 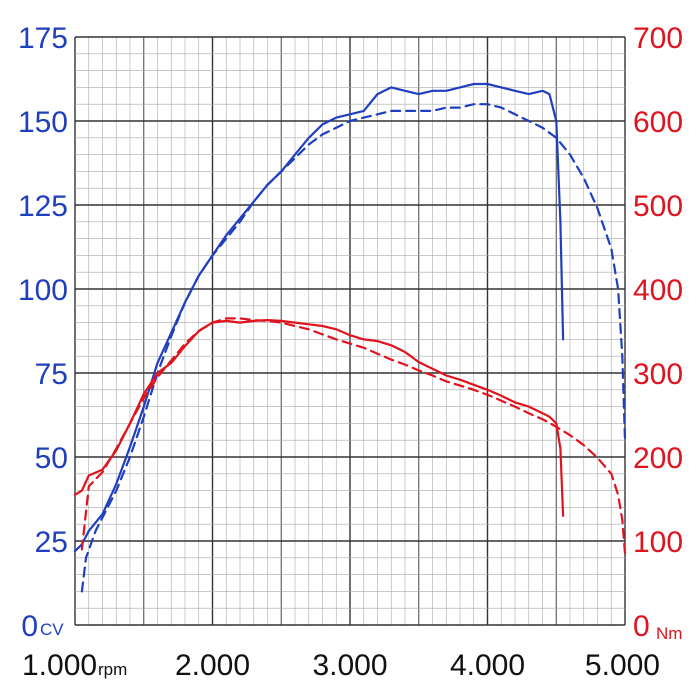 What do you see at coordinates (51, 458) in the screenshot?
I see `left-tick-label: 50` at bounding box center [51, 458].